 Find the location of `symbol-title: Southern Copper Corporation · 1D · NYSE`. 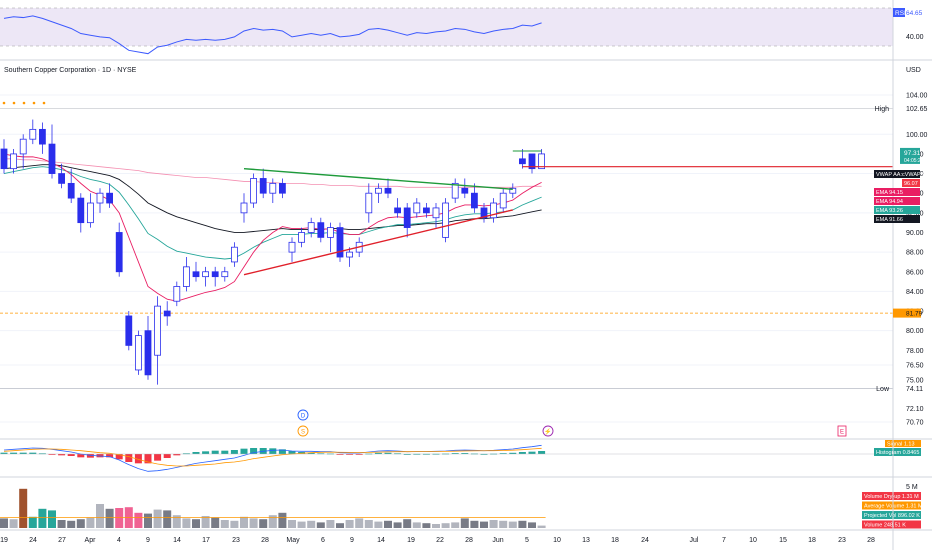

symbol-title: Southern Copper Corporation · 1D · NYSE is located at coordinates (70, 70).